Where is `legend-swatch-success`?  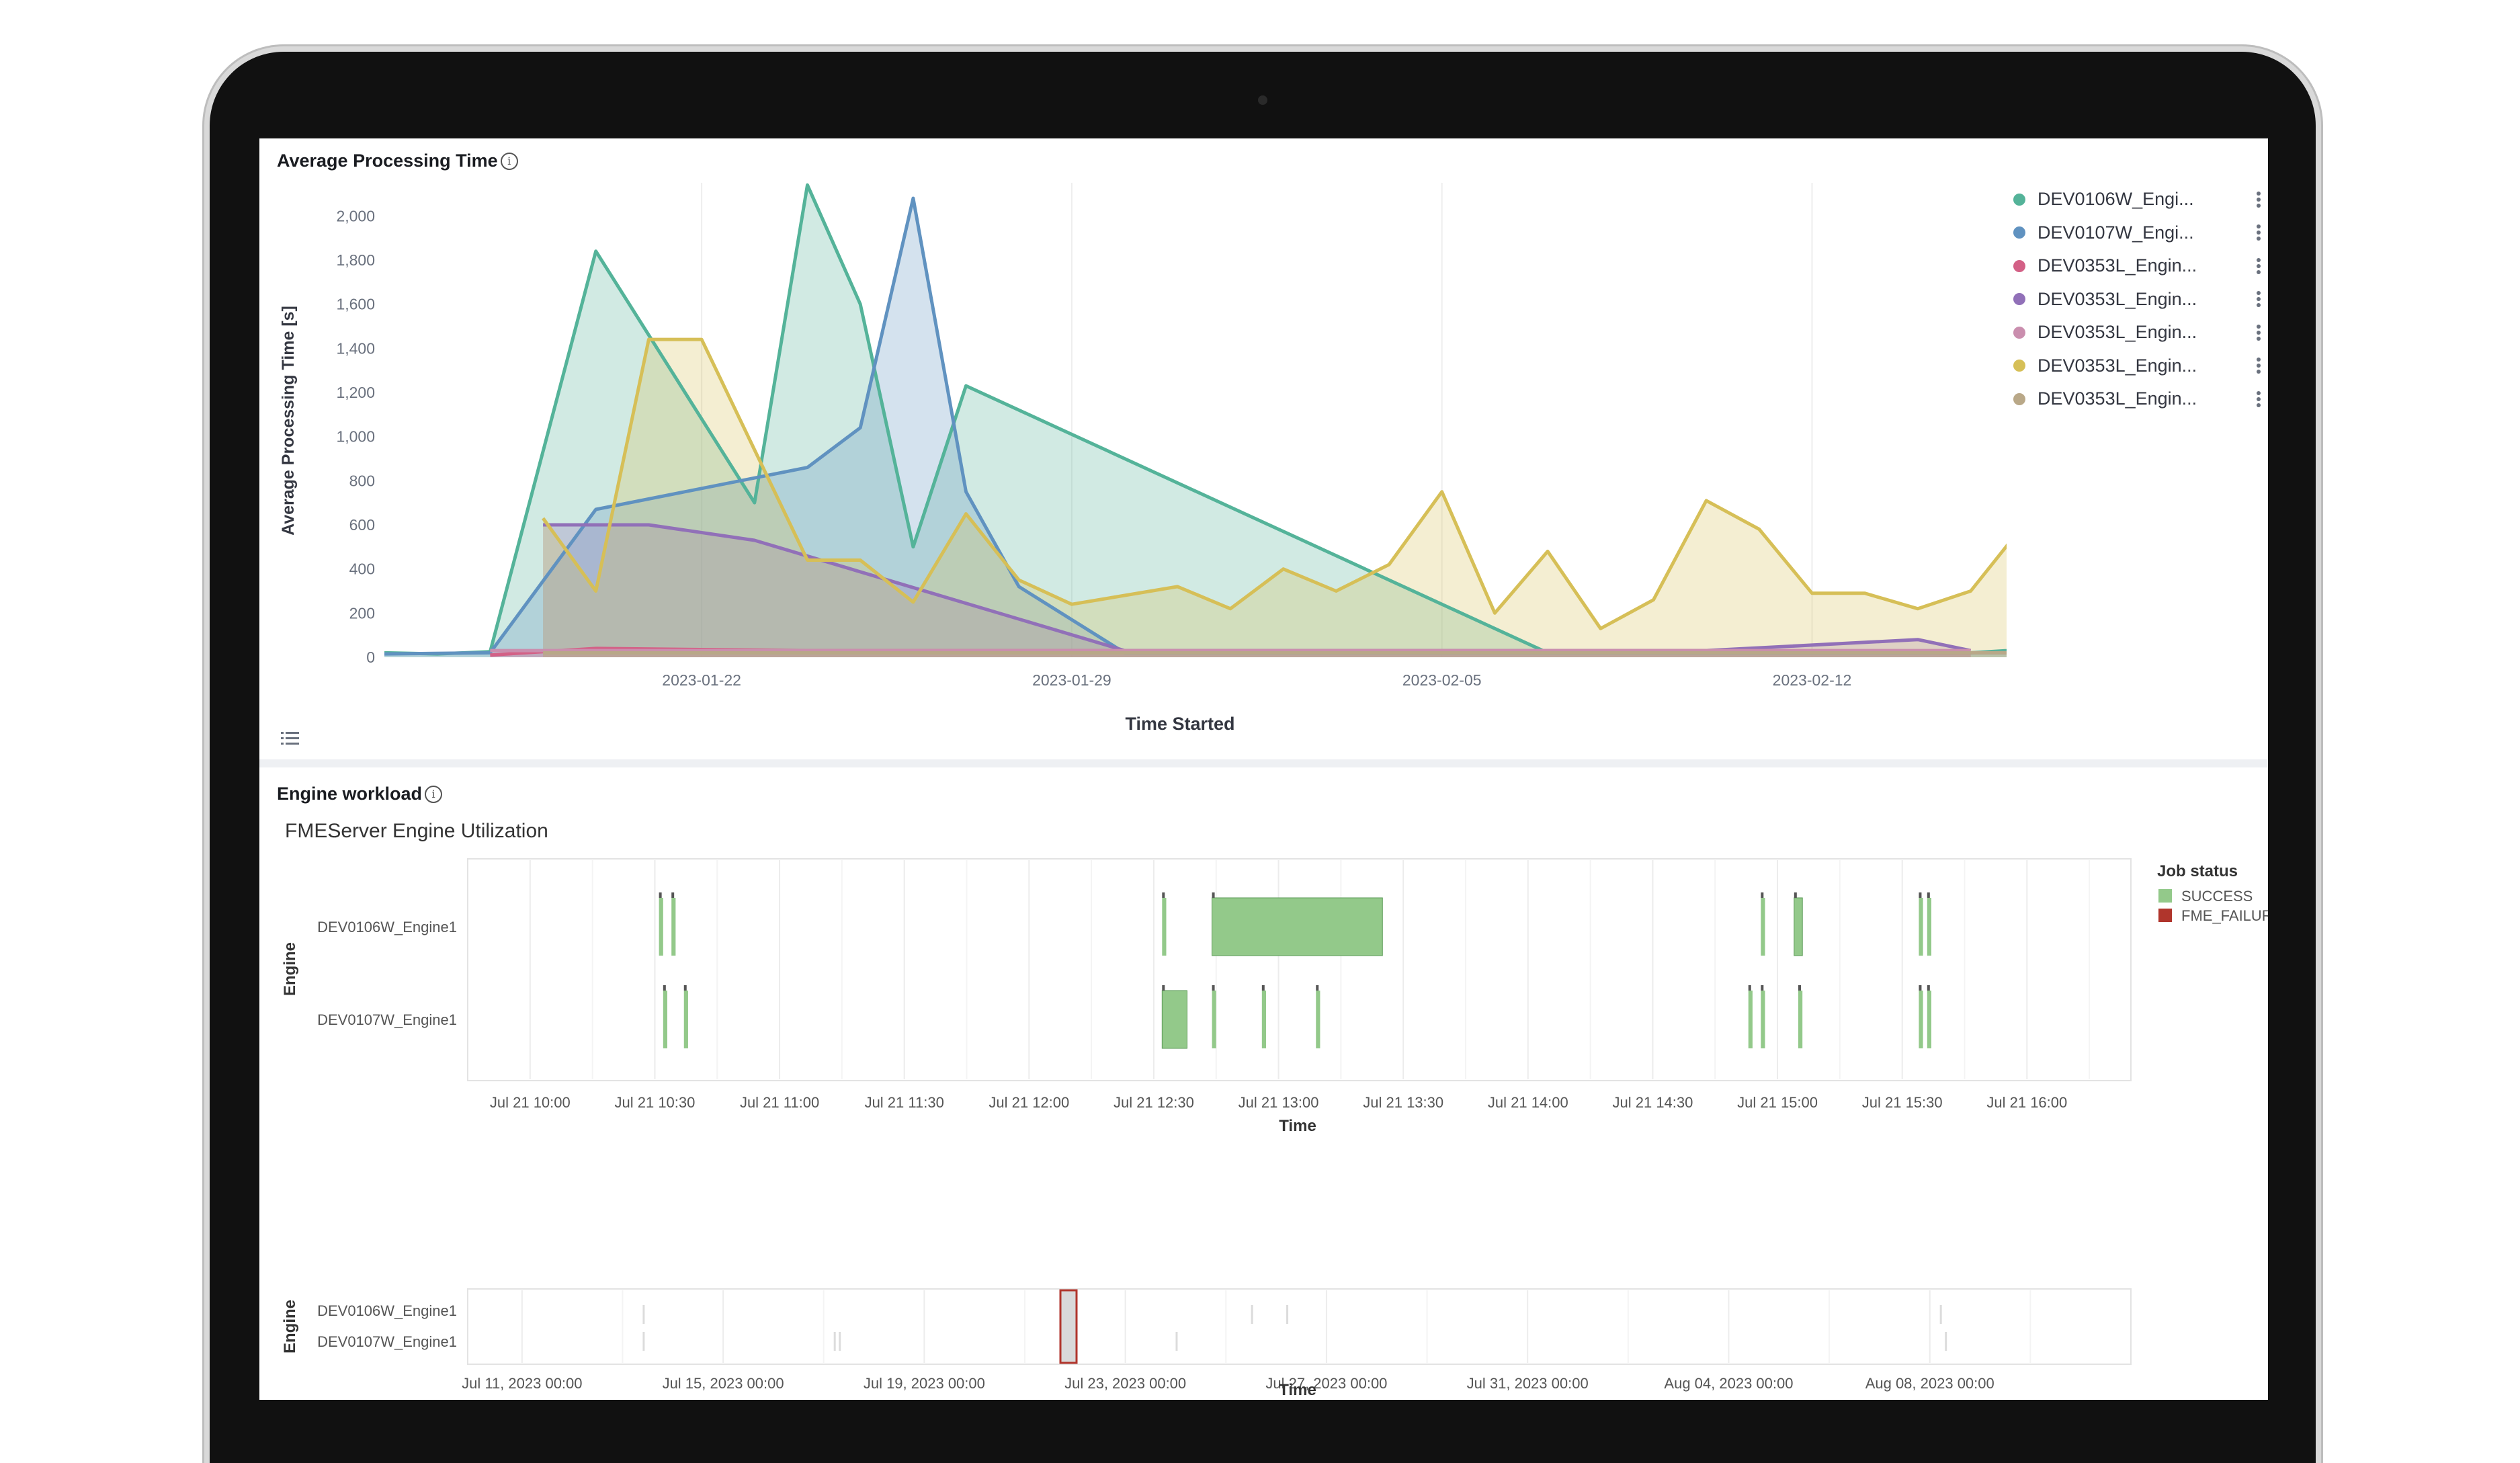
legend-swatch-success is located at coordinates (2165, 896).